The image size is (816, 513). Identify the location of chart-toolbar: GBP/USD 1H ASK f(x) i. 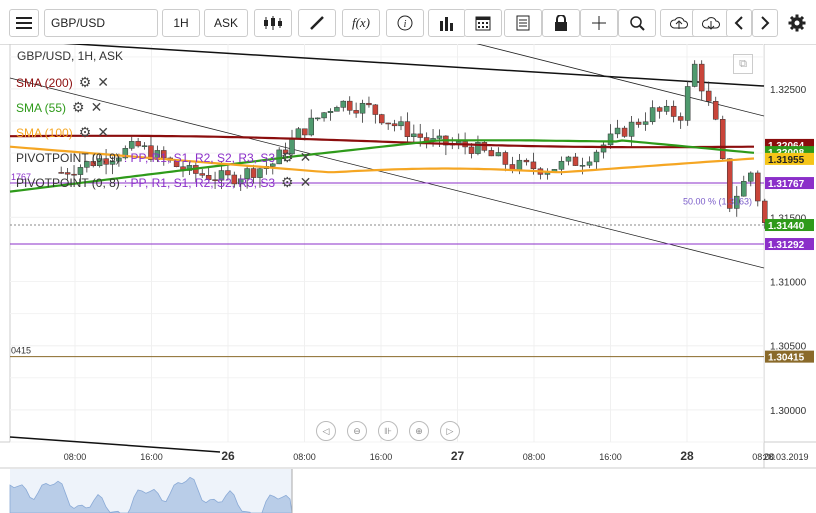
(408, 22).